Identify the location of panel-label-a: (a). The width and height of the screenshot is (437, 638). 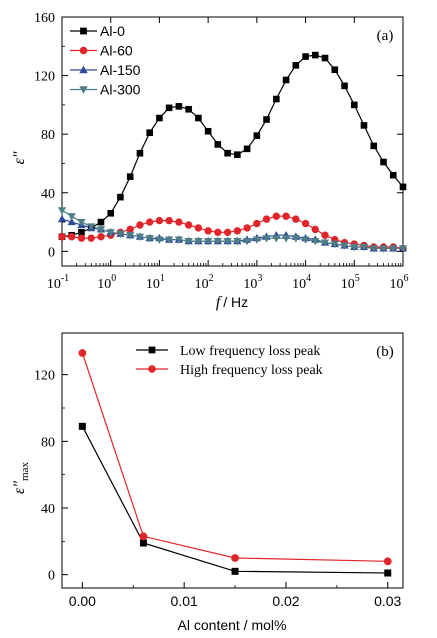
(385, 36).